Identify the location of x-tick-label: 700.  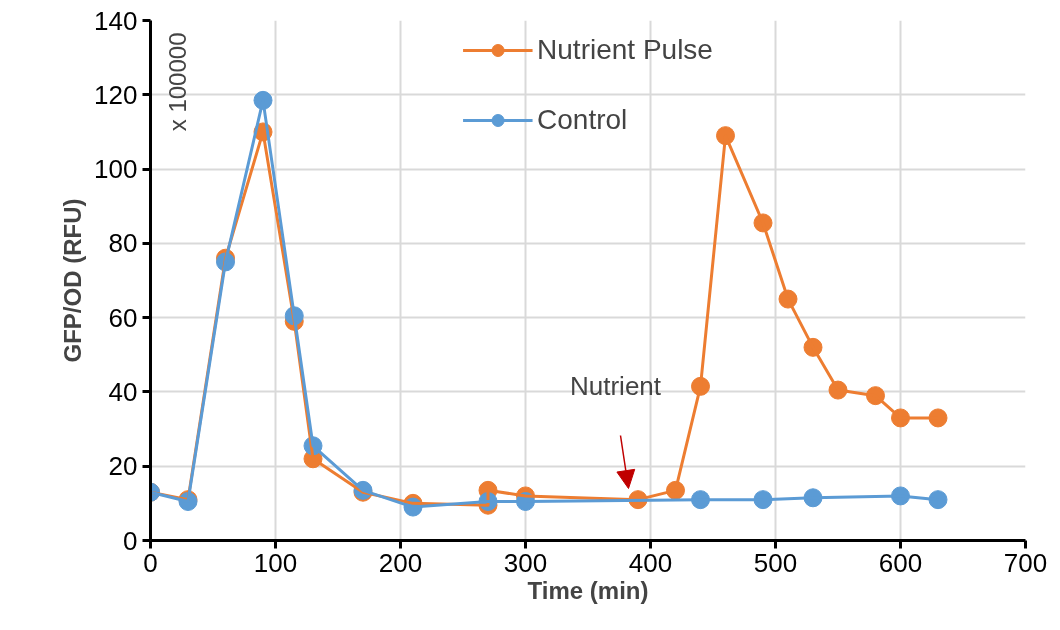
(1025, 562).